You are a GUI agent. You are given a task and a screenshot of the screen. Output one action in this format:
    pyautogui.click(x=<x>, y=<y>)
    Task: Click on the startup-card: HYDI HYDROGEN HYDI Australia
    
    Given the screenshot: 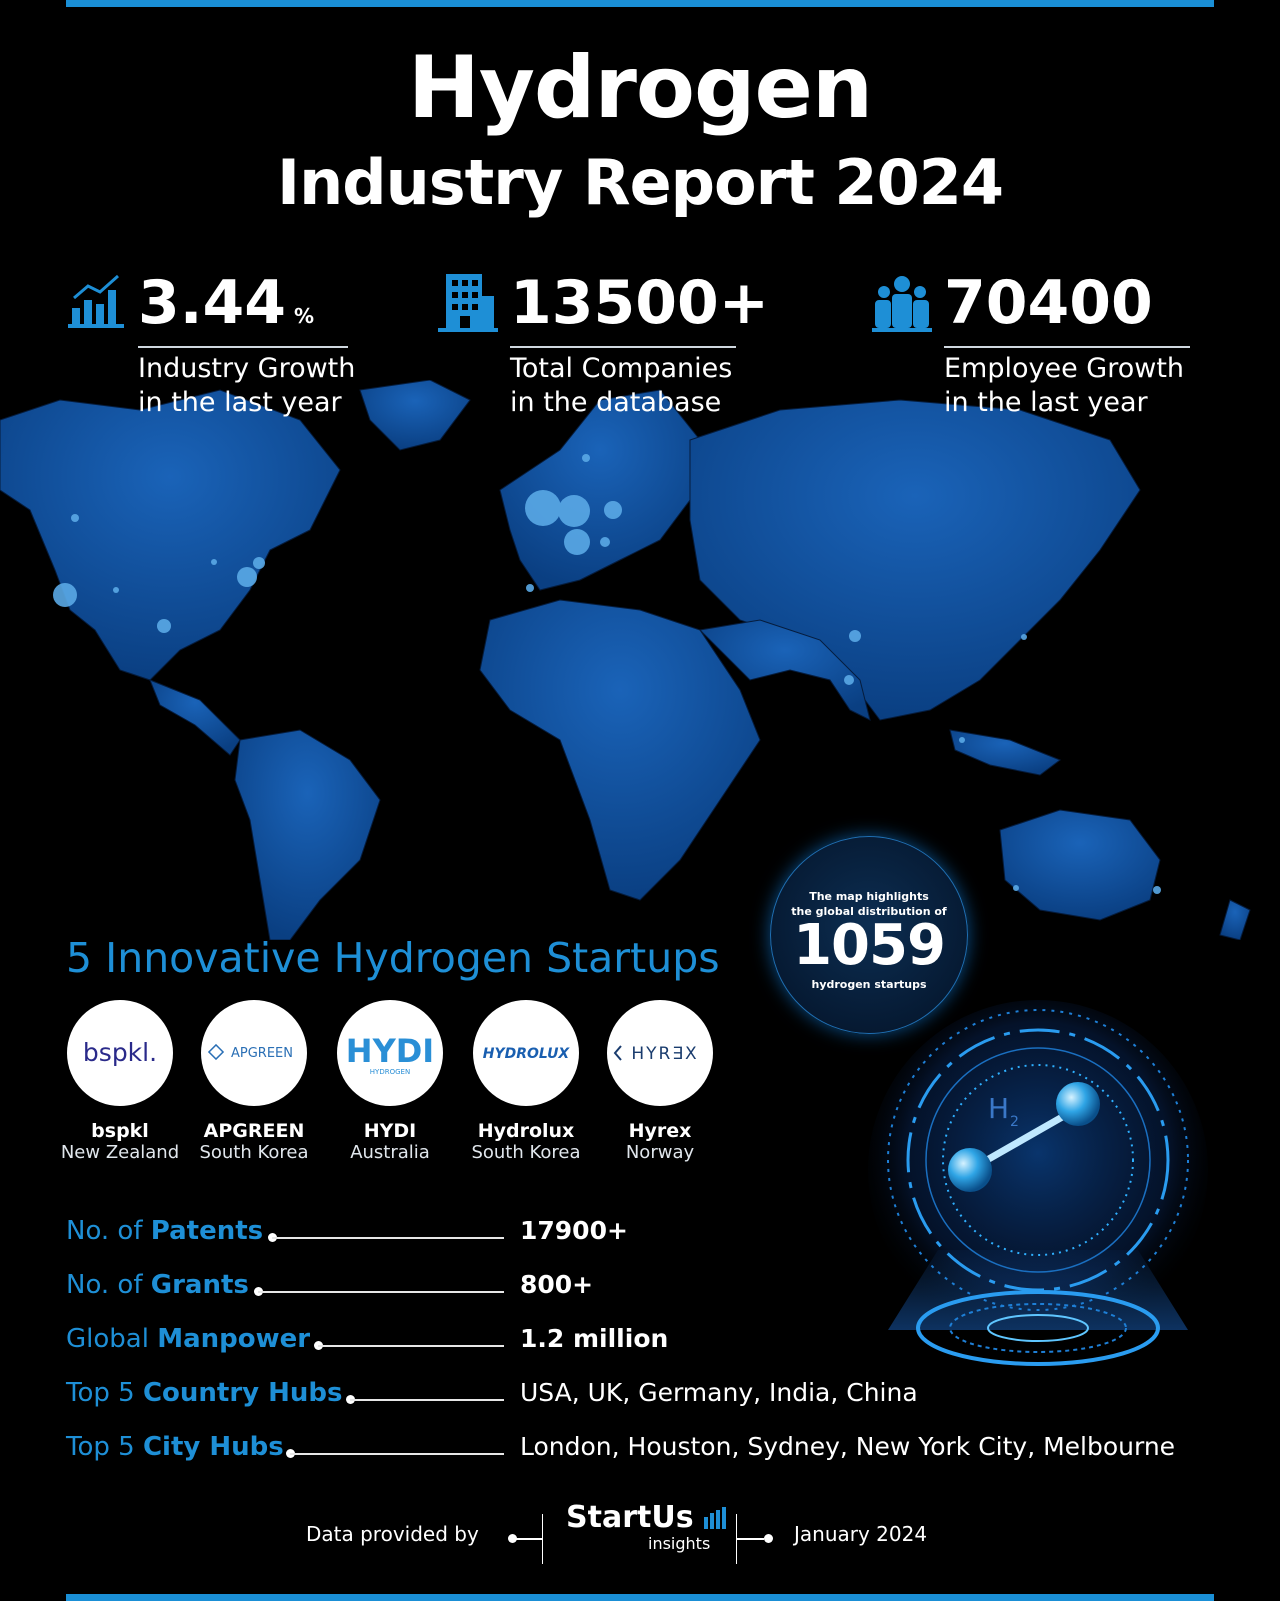 What is the action you would take?
    pyautogui.click(x=390, y=1081)
    